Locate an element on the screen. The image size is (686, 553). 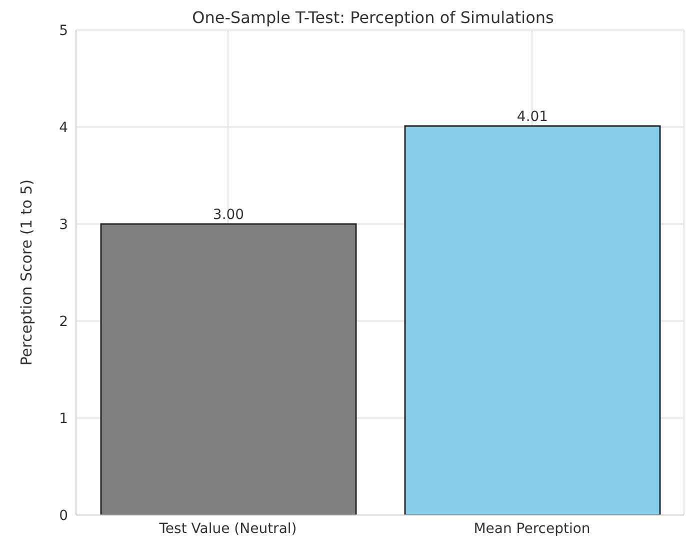
y-tick-label: 0 is located at coordinates (63, 516).